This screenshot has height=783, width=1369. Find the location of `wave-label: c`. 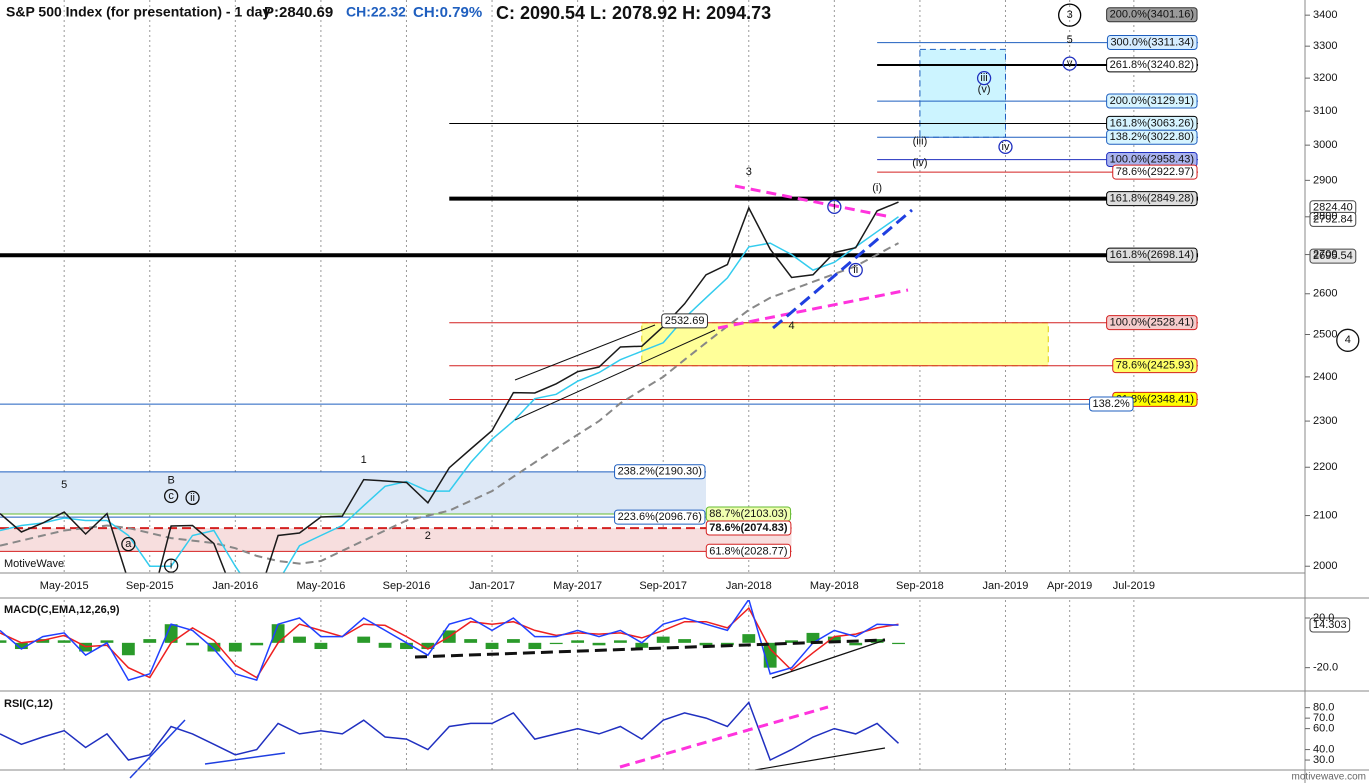

wave-label: c is located at coordinates (171, 496).